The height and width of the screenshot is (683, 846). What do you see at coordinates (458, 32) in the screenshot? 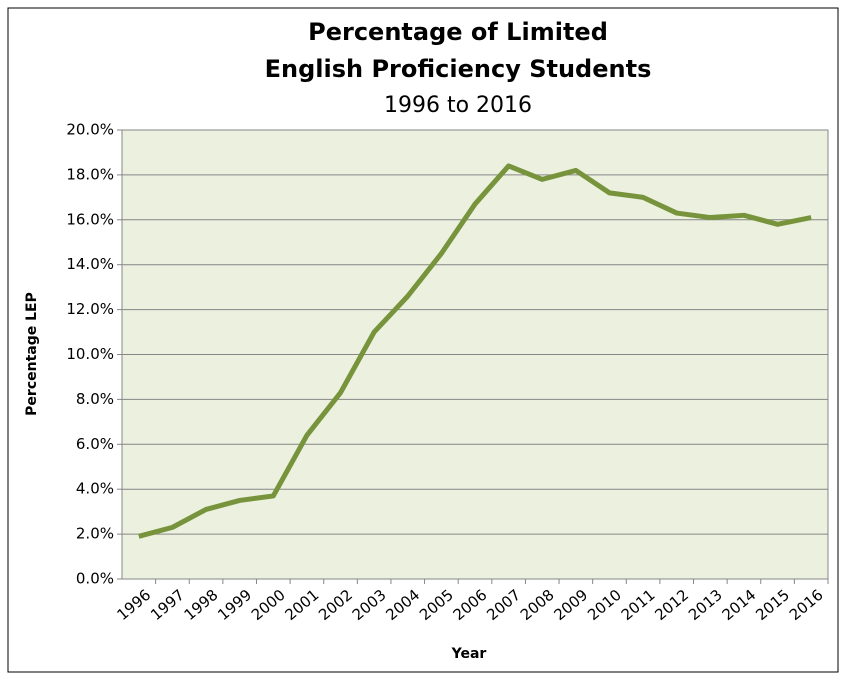
I see `chart-title-line: Percentage of Limited` at bounding box center [458, 32].